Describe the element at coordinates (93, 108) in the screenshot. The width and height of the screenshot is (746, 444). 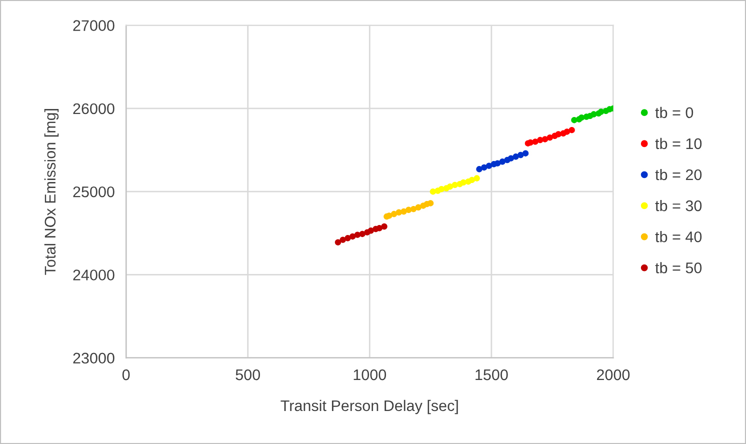
I see `y-tick-label: 26000` at that location.